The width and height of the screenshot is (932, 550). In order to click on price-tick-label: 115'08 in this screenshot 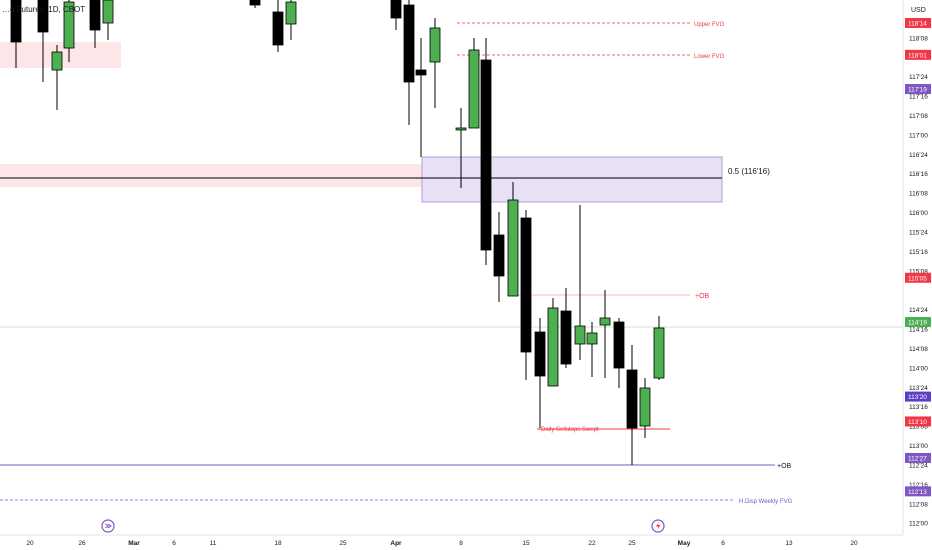, I will do `click(918, 271)`.